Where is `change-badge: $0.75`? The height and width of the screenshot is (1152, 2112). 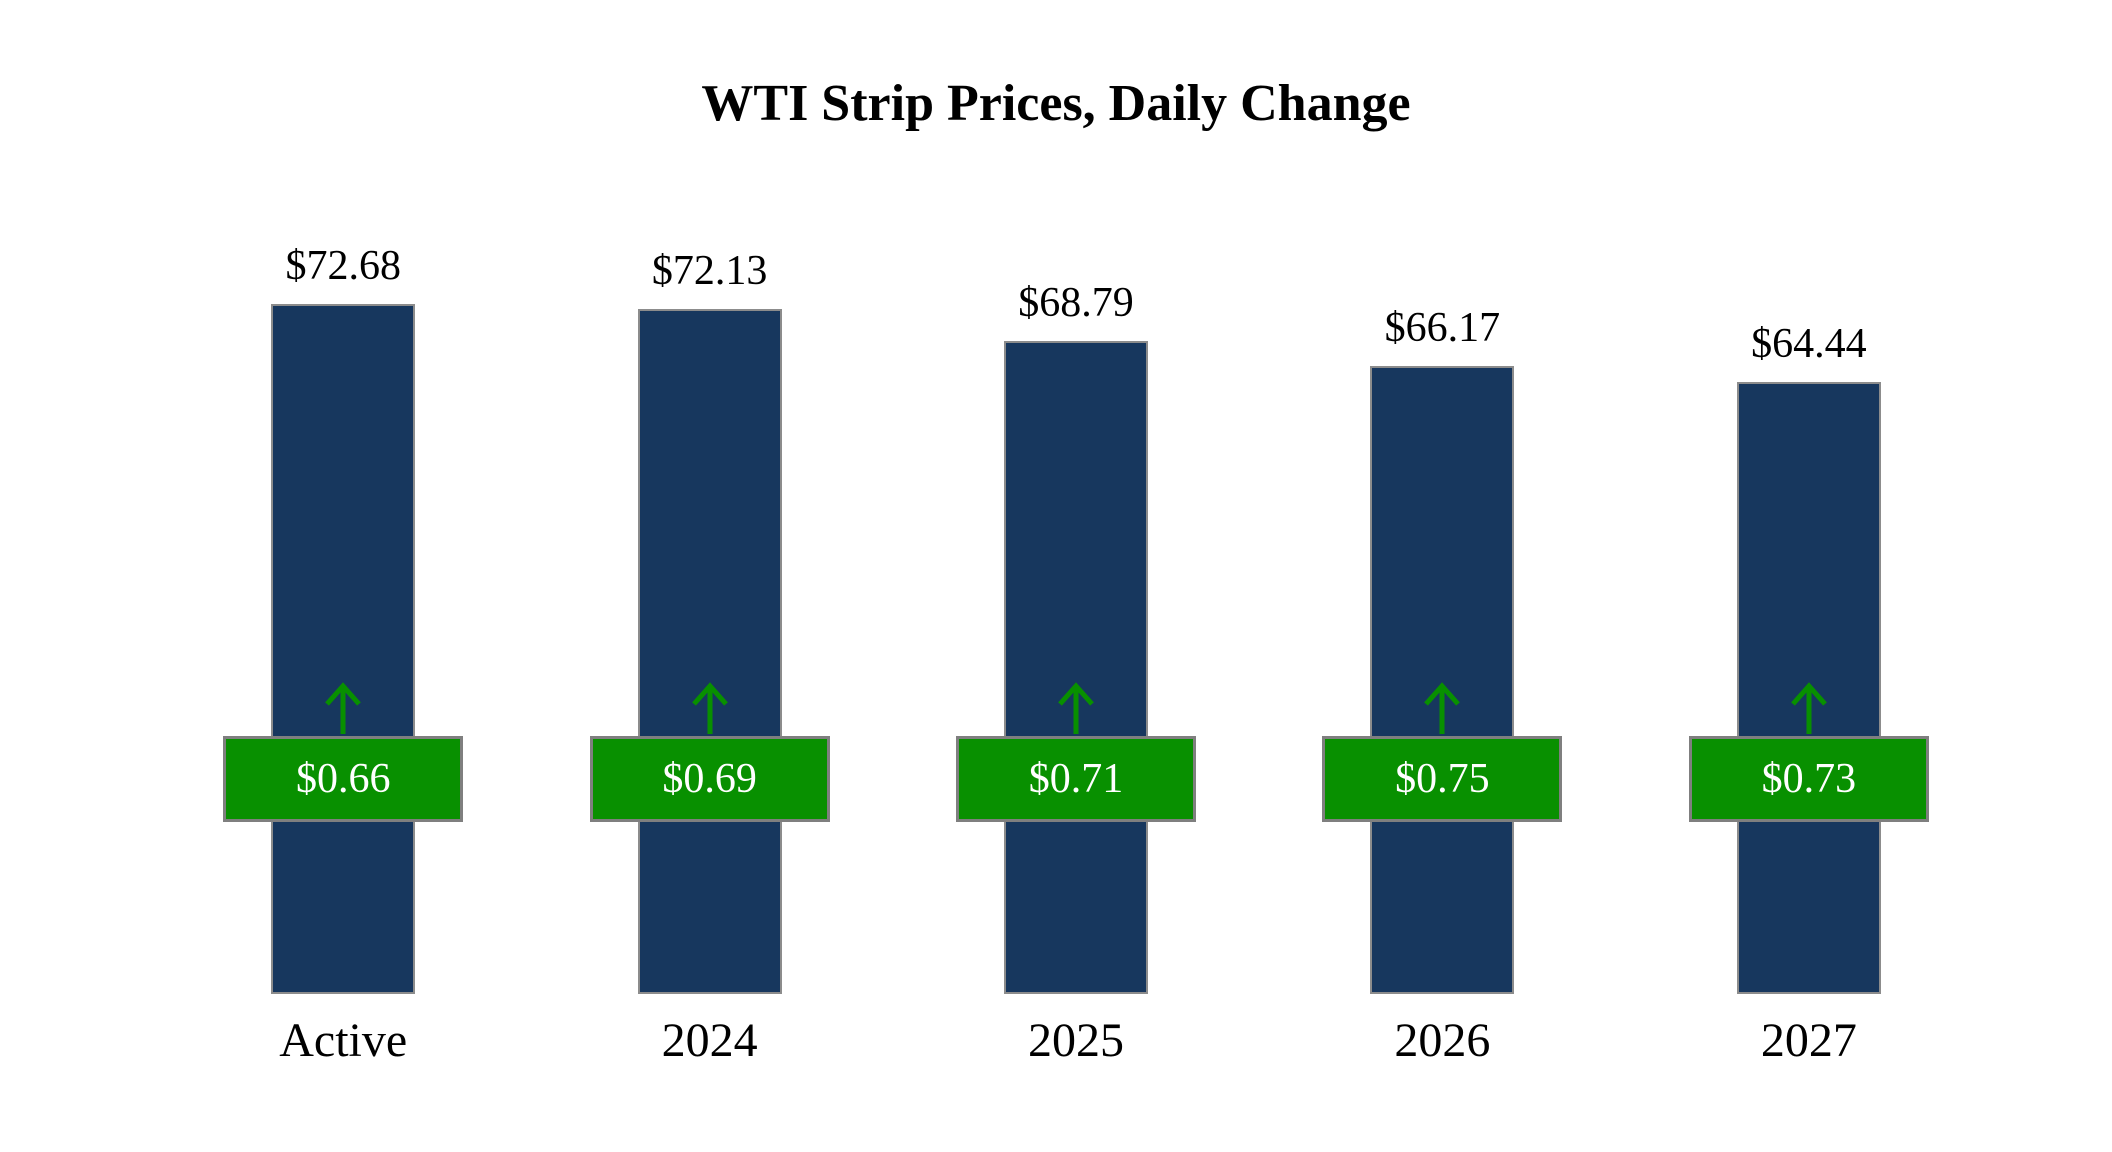
change-badge: $0.75 is located at coordinates (1442, 779).